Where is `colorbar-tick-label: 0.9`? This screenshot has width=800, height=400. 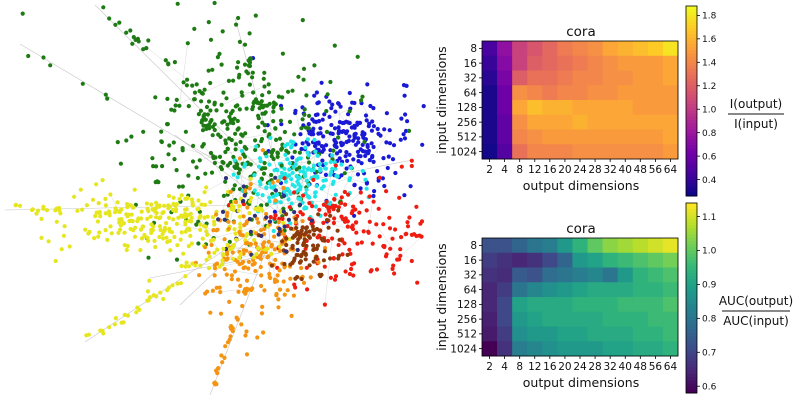 colorbar-tick-label: 0.9 is located at coordinates (709, 286).